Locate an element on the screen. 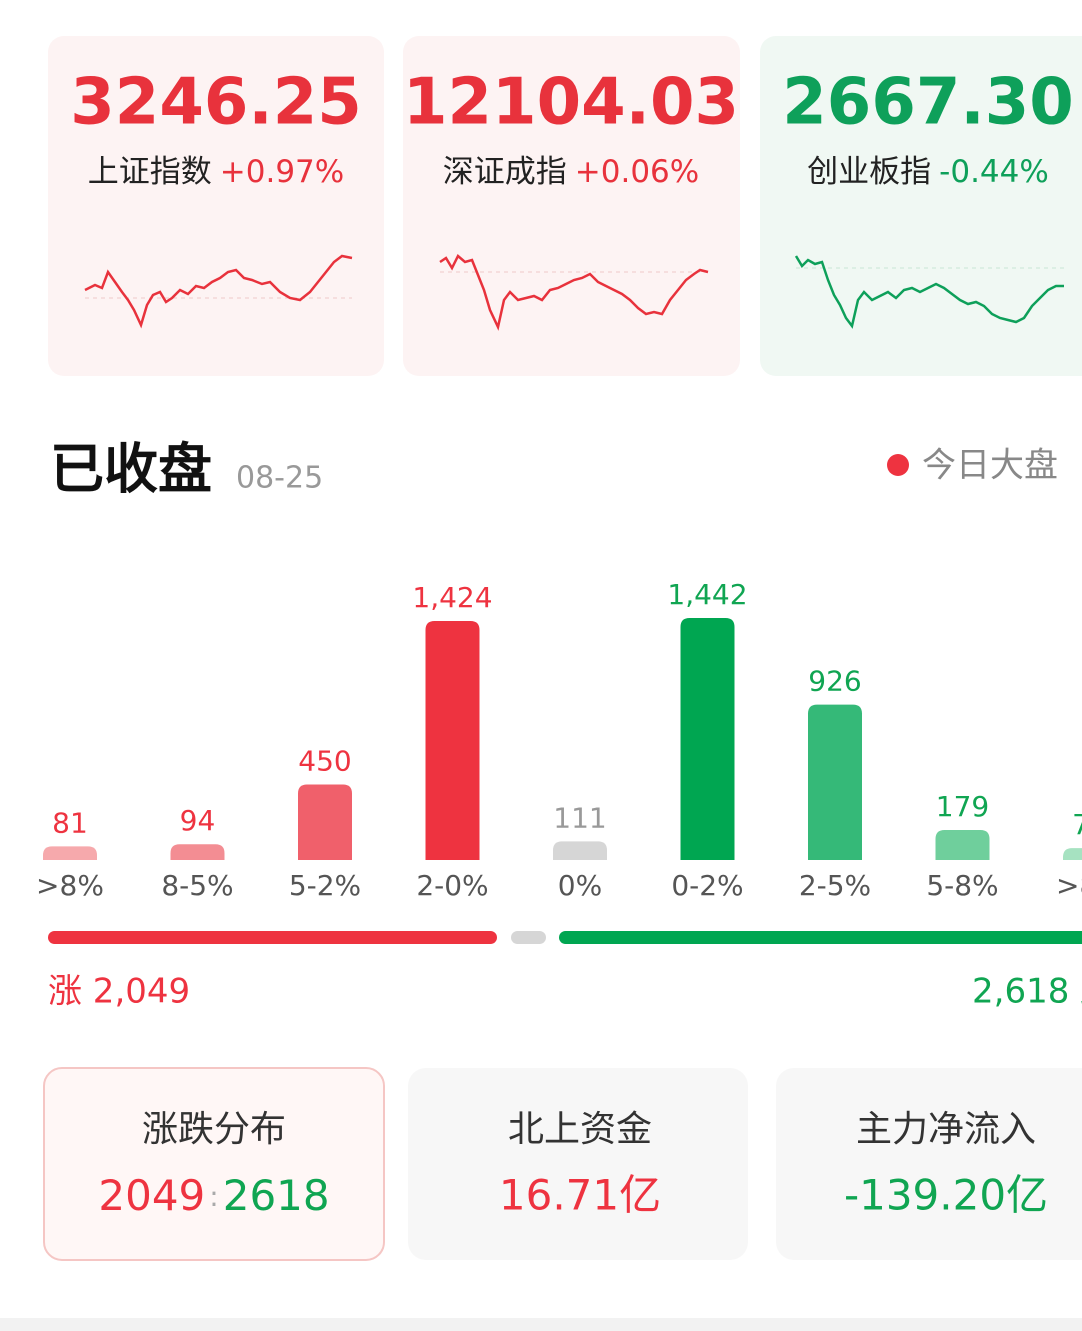  value-label: 94 is located at coordinates (198, 820).